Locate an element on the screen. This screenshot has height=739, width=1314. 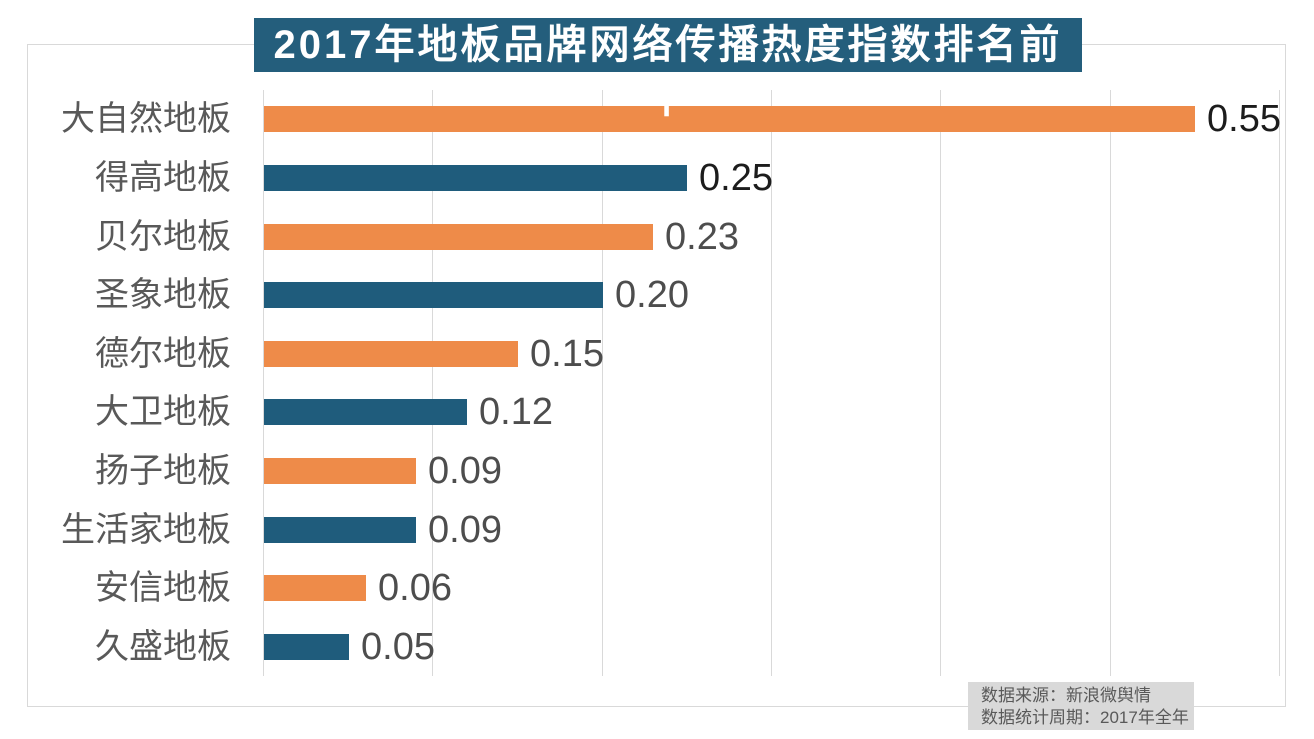
value-label: 0.06 is located at coordinates (415, 588).